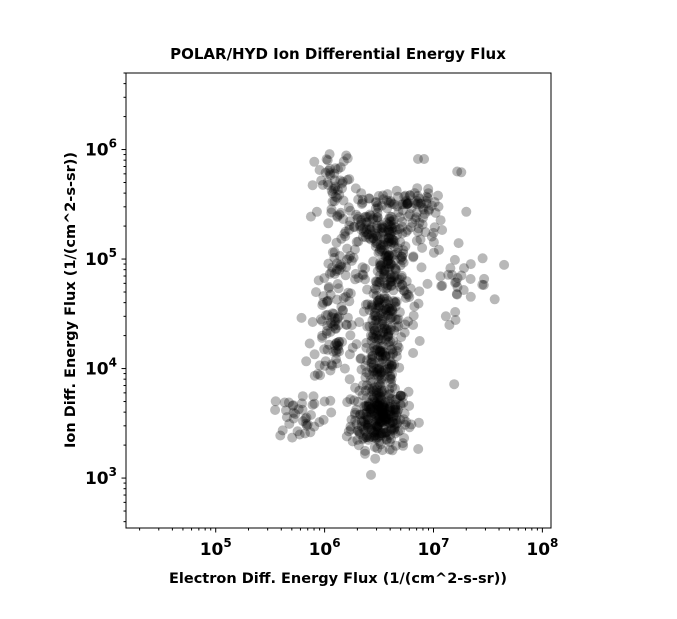 This screenshot has height=619, width=677. I want to click on y-tick-label: 103, so click(101, 477).